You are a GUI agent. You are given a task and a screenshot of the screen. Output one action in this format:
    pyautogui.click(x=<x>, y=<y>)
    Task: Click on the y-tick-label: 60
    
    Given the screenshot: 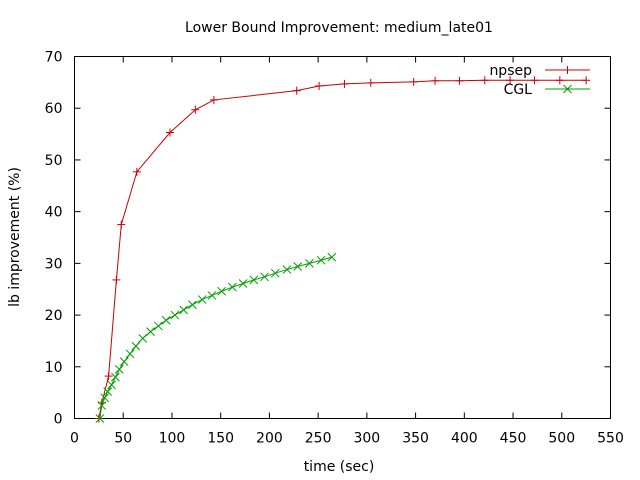 What is the action you would take?
    pyautogui.click(x=54, y=109)
    